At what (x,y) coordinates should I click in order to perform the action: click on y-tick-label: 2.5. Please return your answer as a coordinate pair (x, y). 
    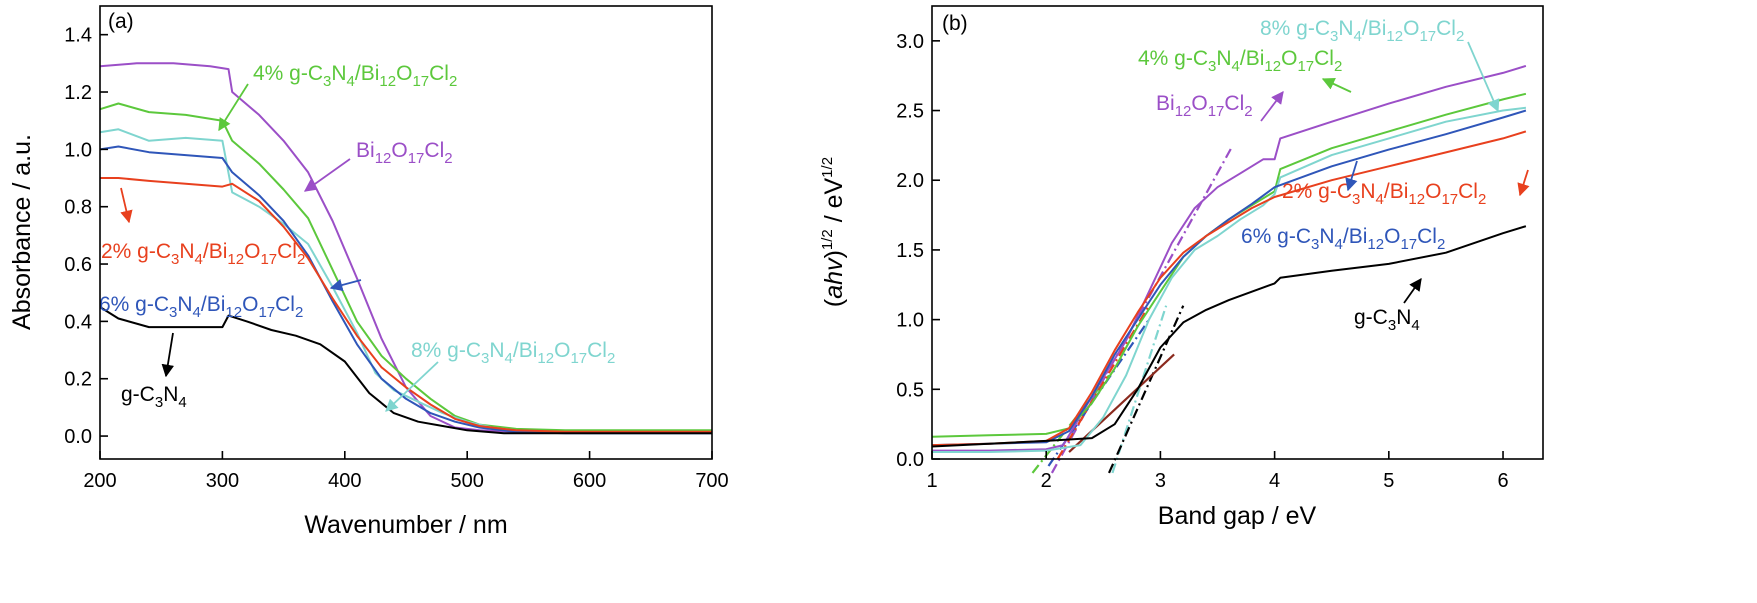
    Looking at the image, I should click on (910, 112).